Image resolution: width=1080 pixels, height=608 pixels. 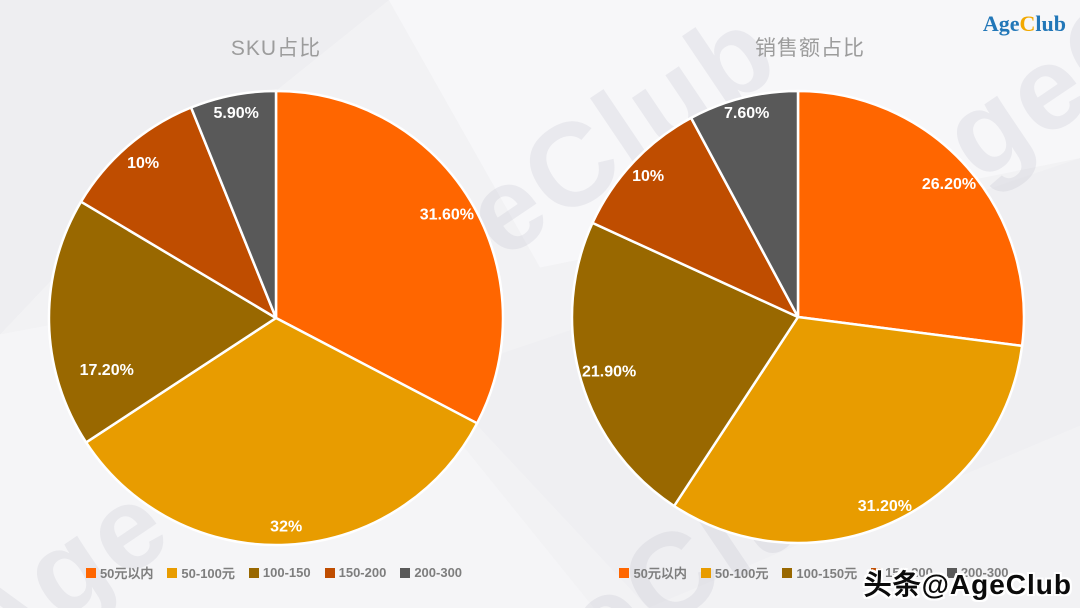 I want to click on legend-label: 100-150, so click(x=286, y=572).